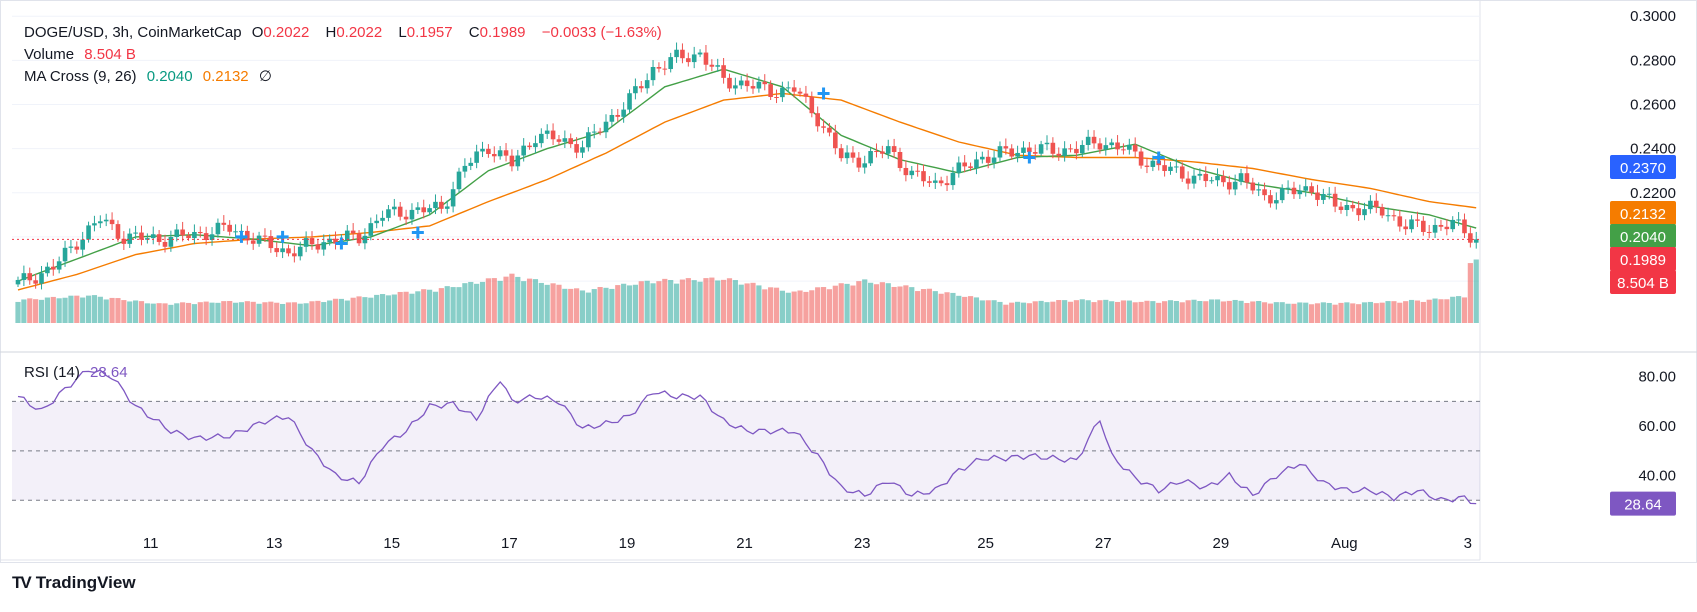 The width and height of the screenshot is (1697, 612). Describe the element at coordinates (257, 32) in the screenshot. I see `open-label: O` at that location.